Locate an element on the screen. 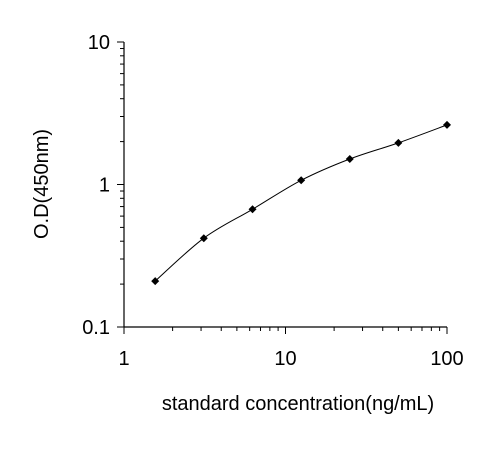 The image size is (494, 473). y-axis-title: O.D(450nm) is located at coordinates (42, 184).